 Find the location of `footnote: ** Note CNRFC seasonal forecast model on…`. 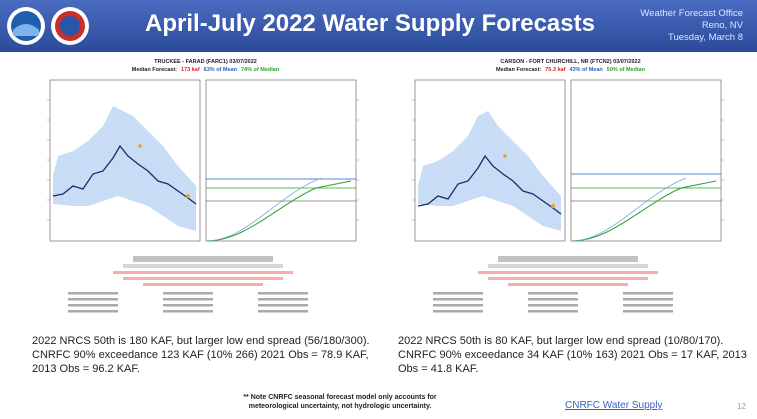

footnote: ** Note CNRFC seasonal forecast model on… is located at coordinates (340, 402).